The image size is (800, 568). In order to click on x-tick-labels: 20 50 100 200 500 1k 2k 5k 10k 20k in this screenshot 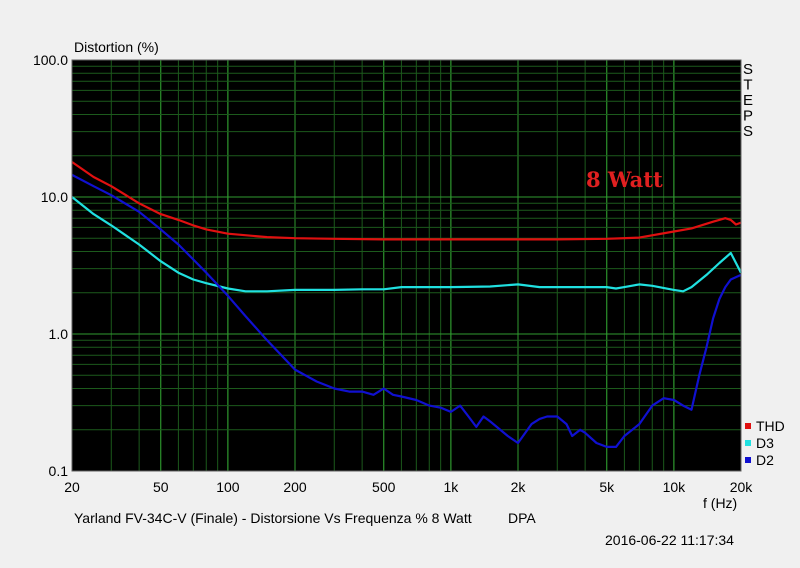, I will do `click(408, 487)`.